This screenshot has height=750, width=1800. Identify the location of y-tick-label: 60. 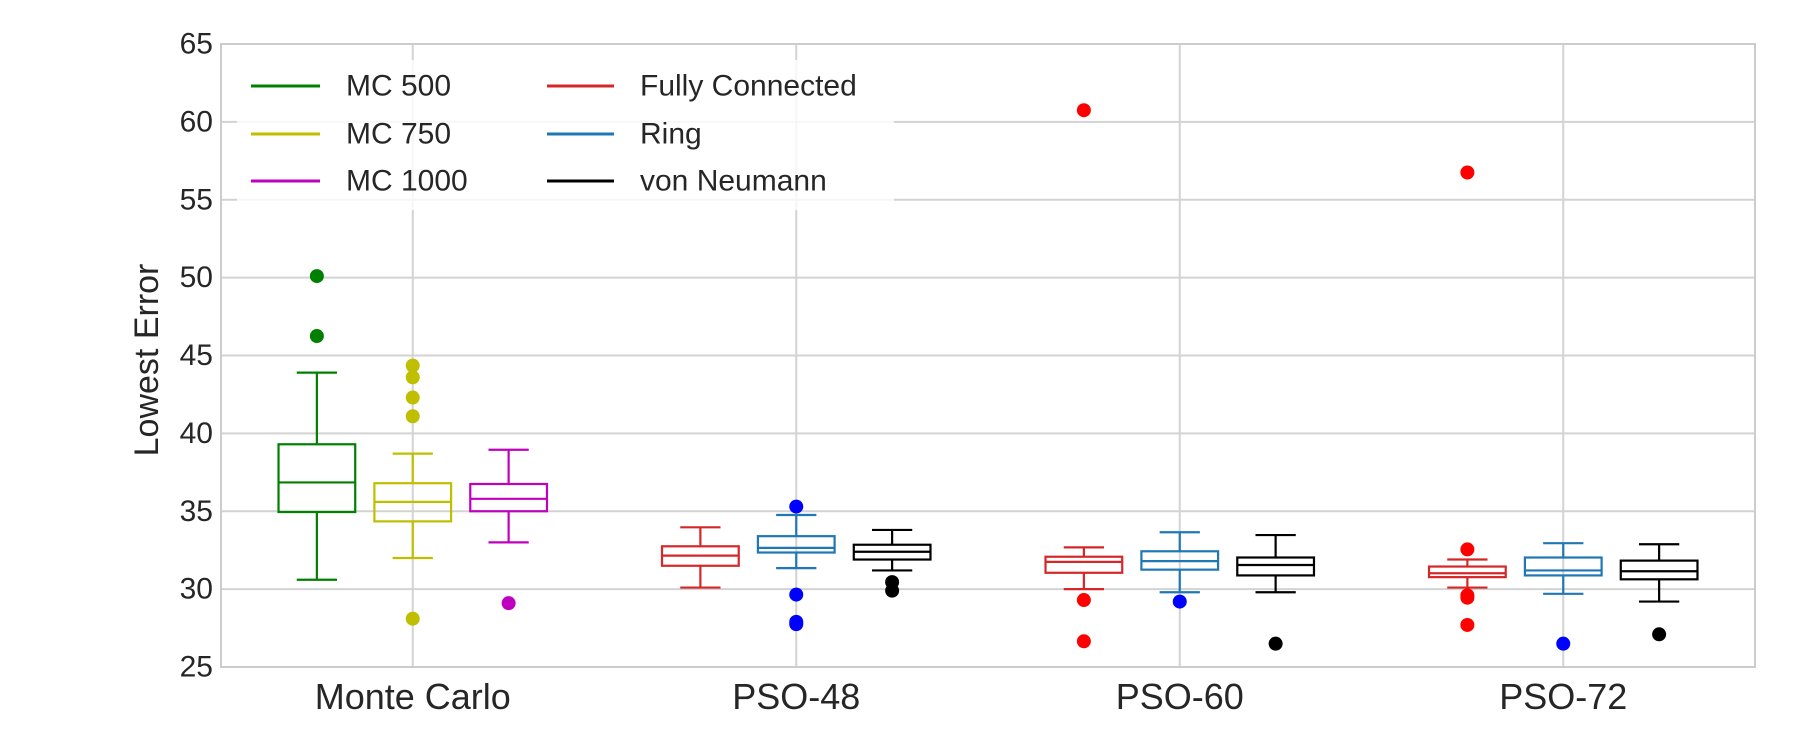
(196, 121).